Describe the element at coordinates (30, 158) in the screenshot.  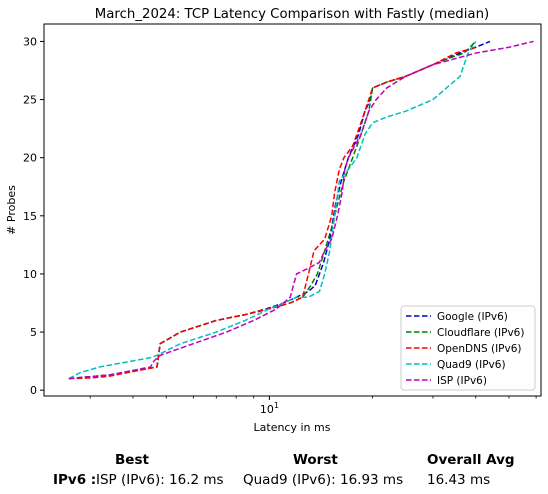
I see `y-tick-label: 20` at that location.